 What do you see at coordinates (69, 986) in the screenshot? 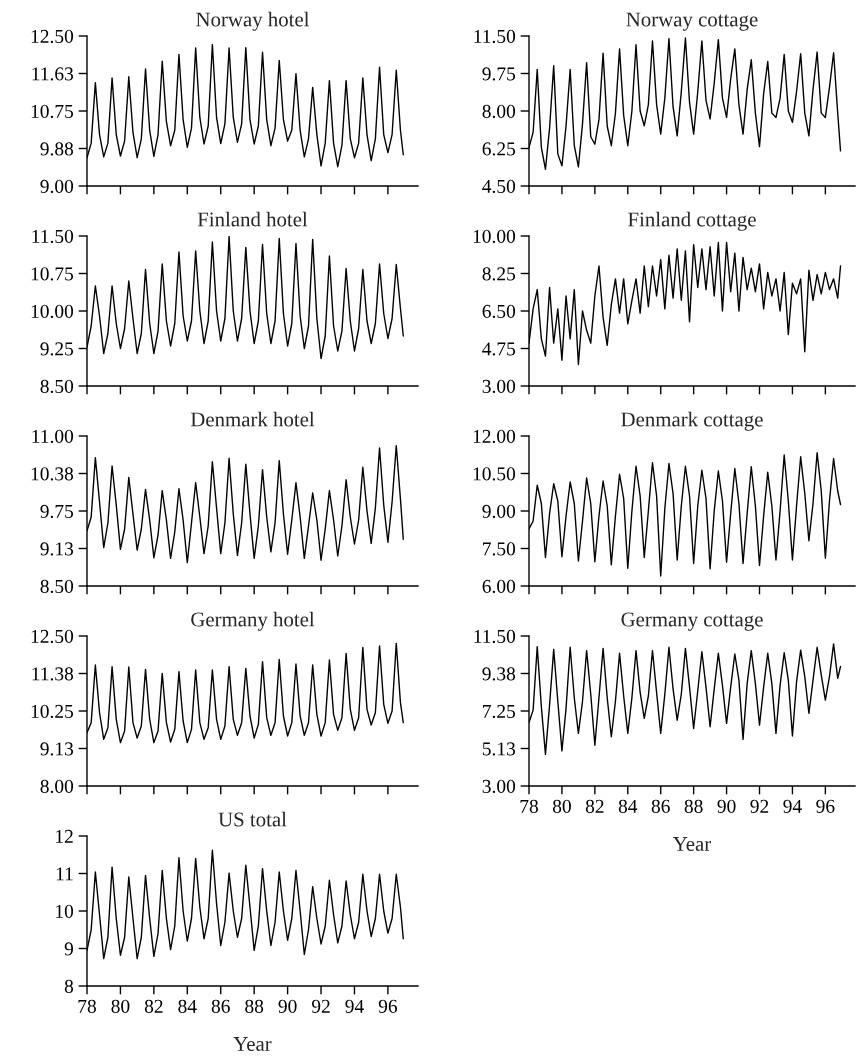
I see `y-tick-label: 8` at bounding box center [69, 986].